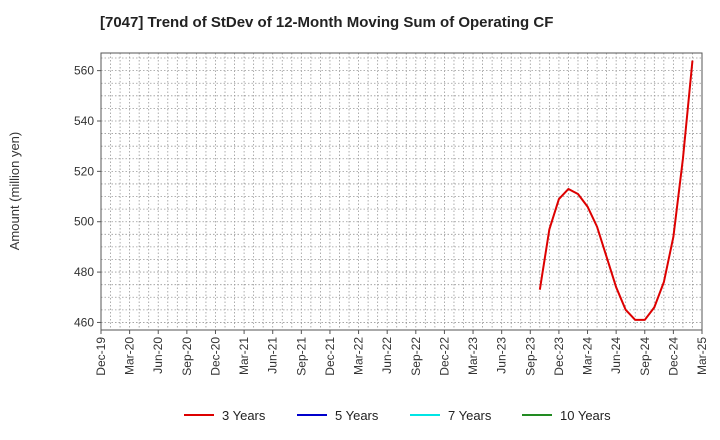  I want to click on x-tick-label: Mar-20, so click(130, 356).